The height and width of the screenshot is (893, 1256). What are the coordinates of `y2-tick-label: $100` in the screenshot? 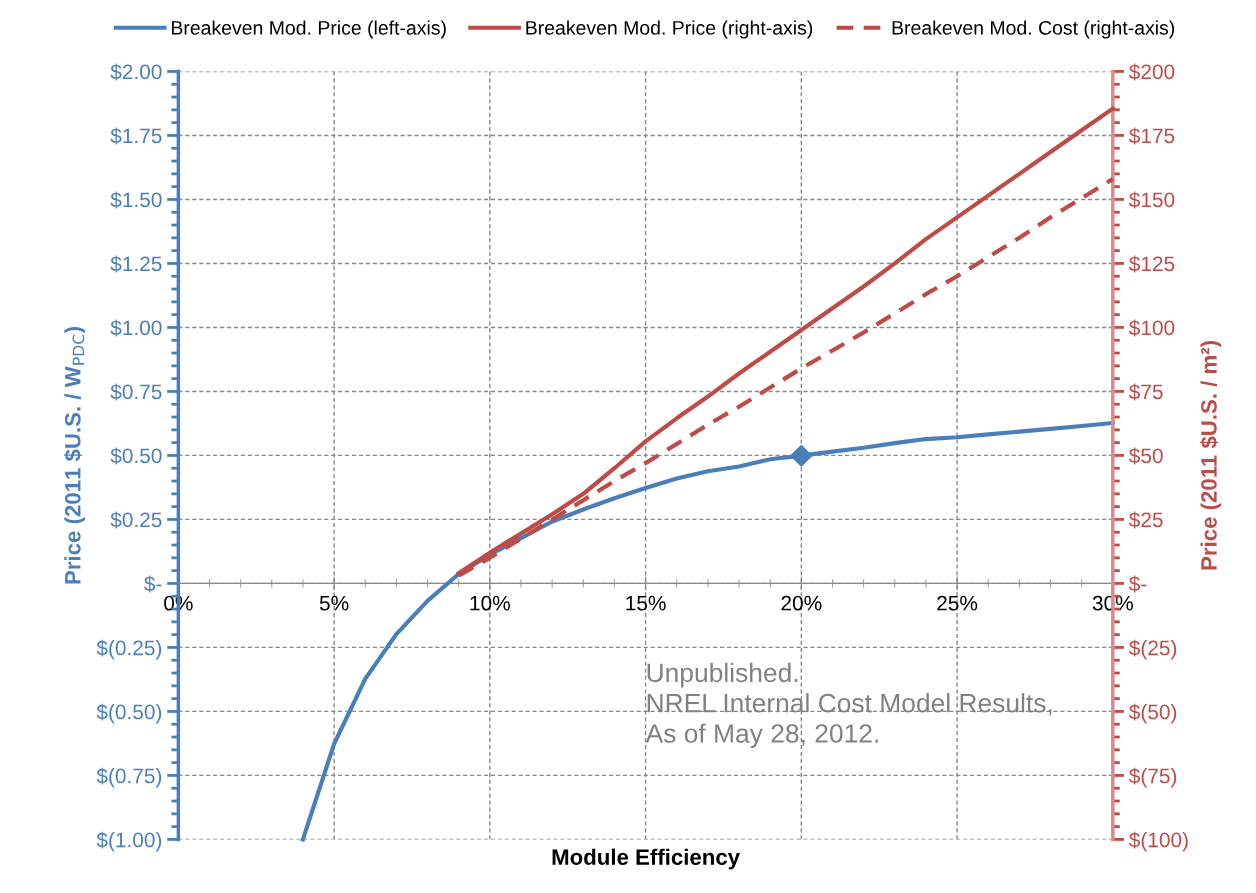 It's located at (1152, 328).